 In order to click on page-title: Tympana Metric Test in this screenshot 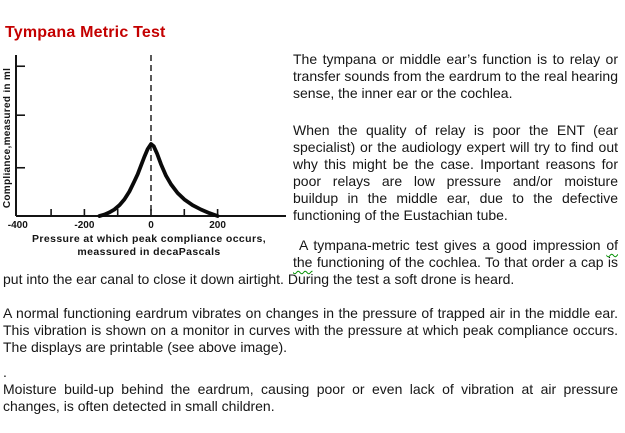, I will do `click(85, 32)`.